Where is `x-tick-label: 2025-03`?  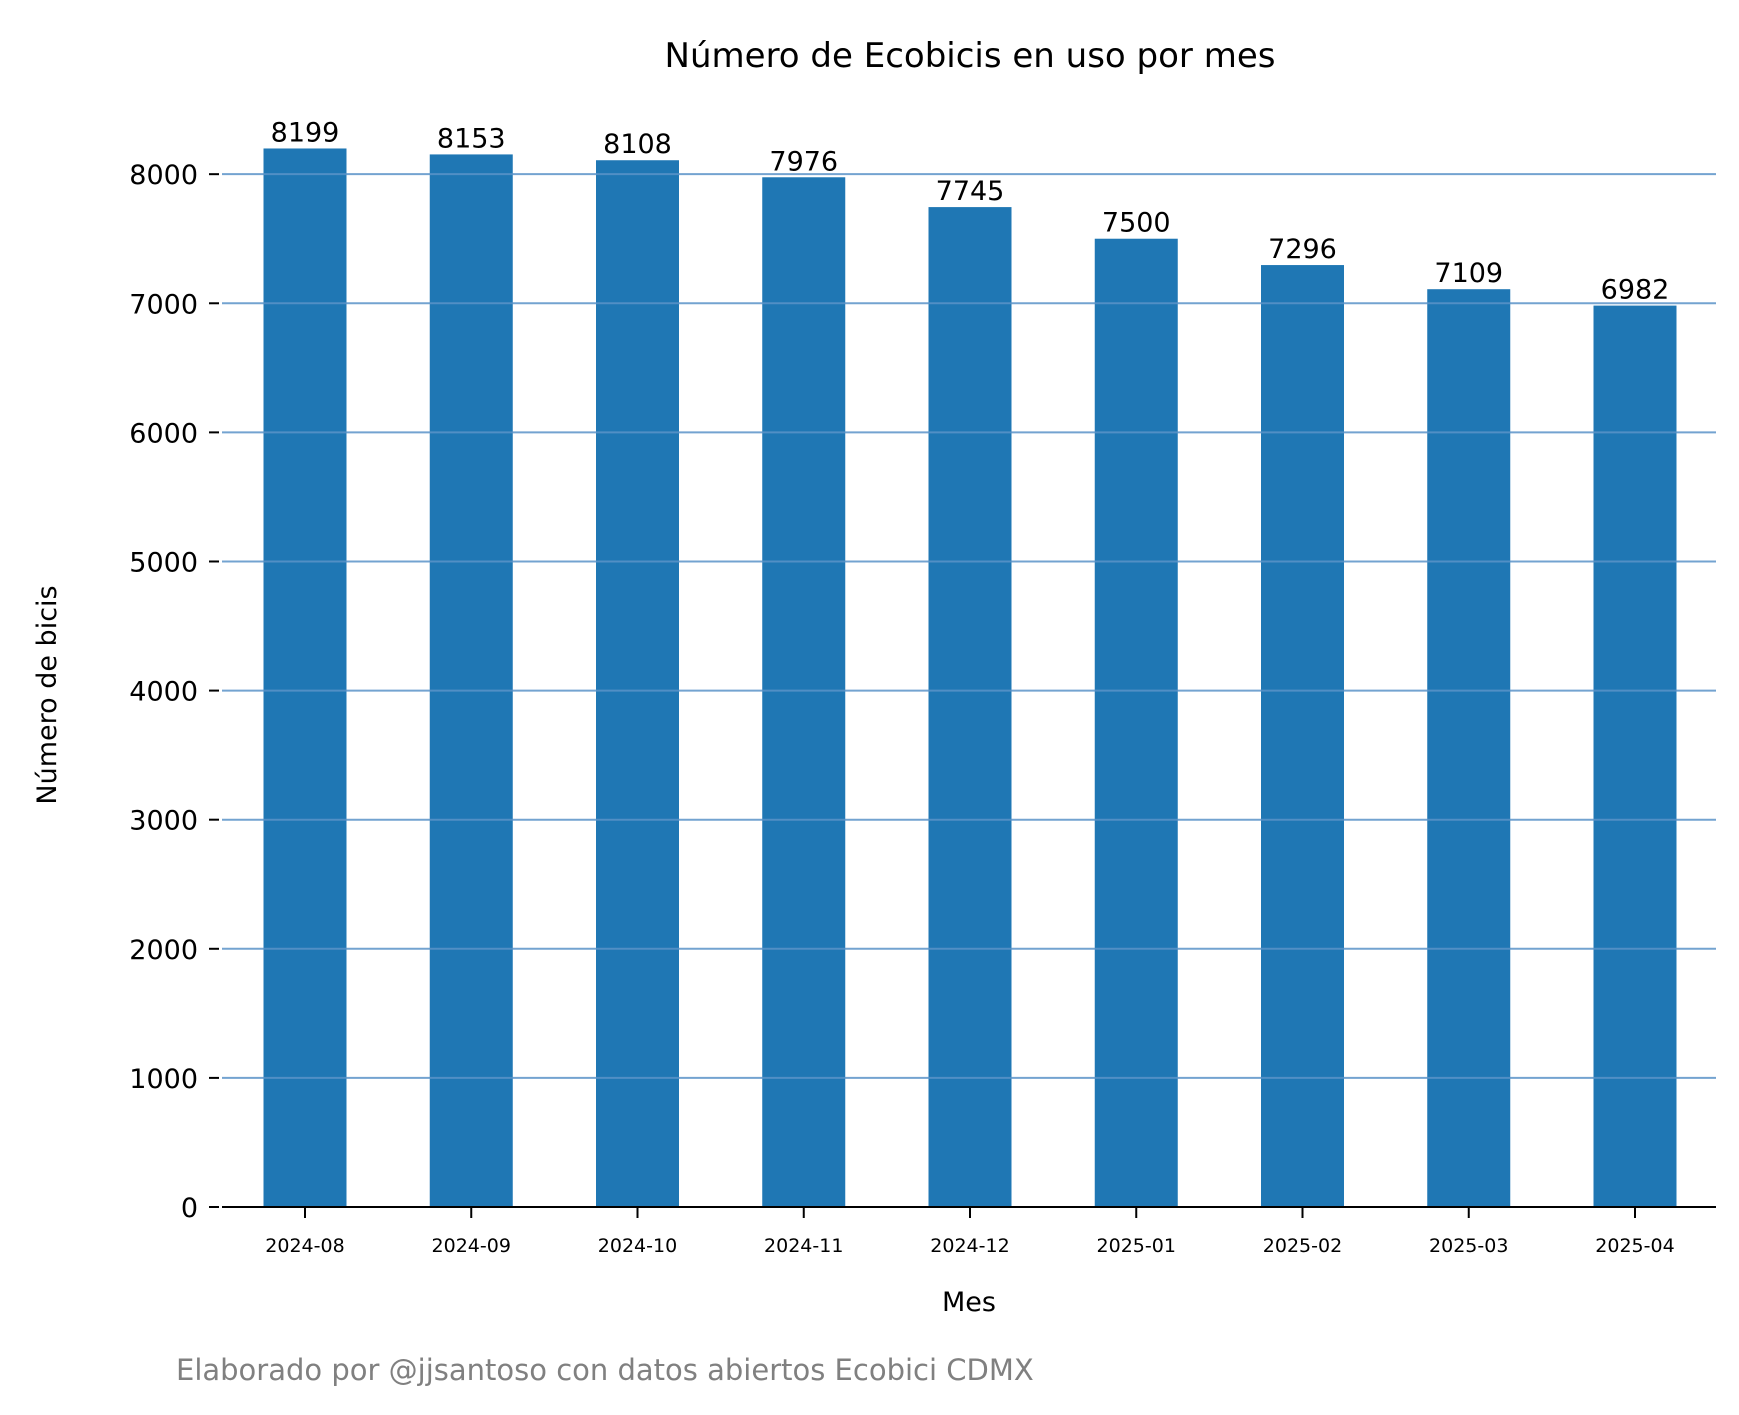
x-tick-label: 2025-03 is located at coordinates (1468, 1246).